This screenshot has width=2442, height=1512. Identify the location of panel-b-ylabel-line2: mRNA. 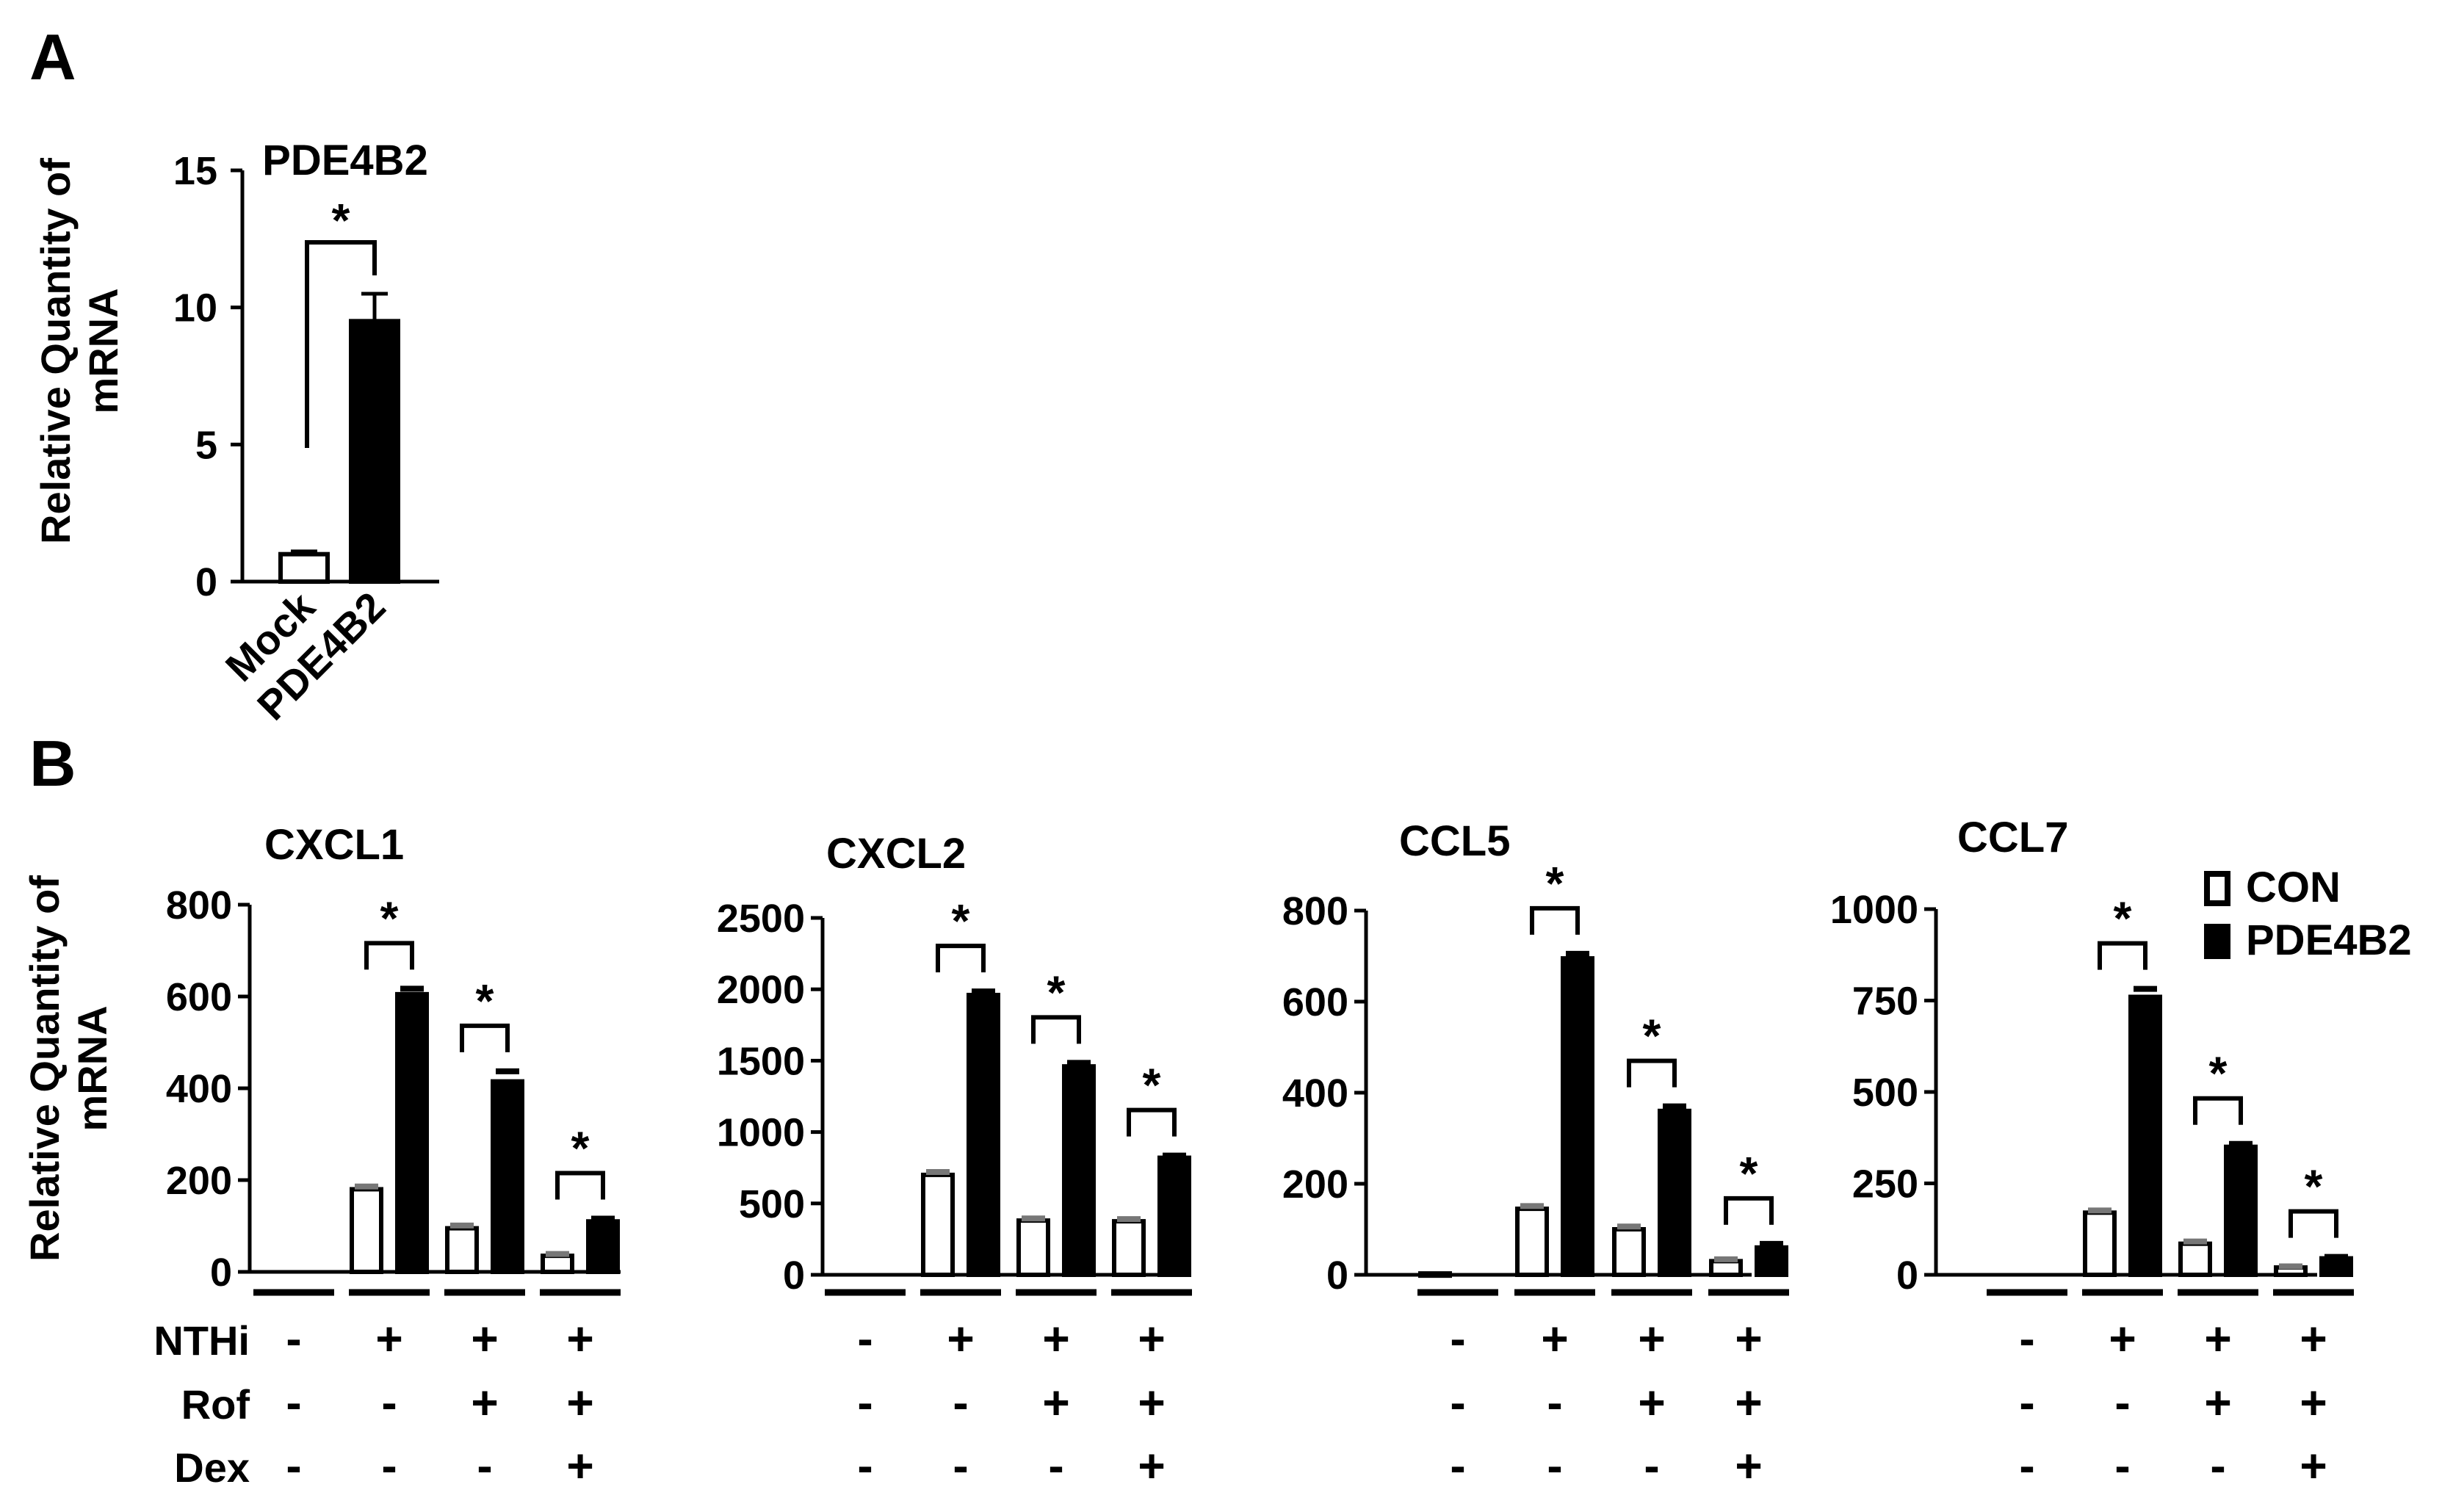
(92, 1068).